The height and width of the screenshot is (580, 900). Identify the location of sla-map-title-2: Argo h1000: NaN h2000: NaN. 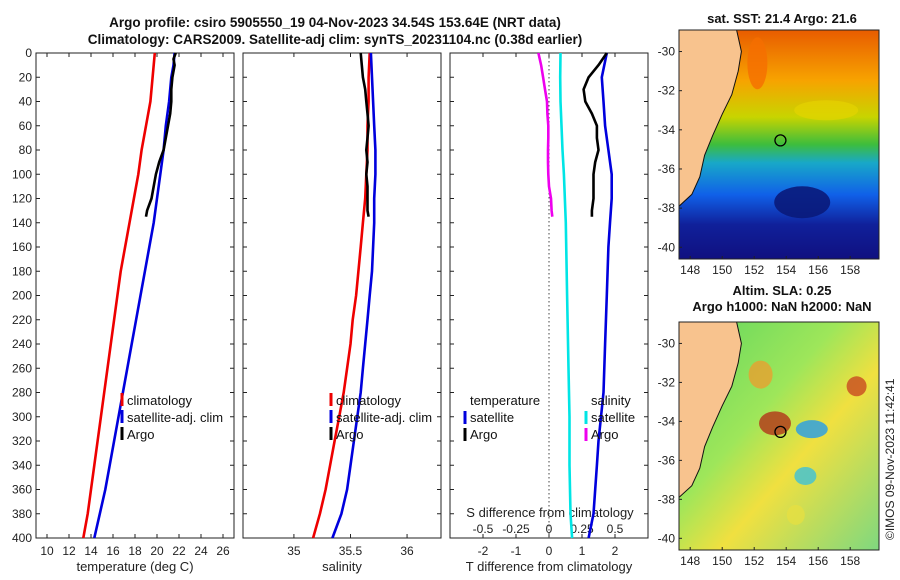
(782, 306).